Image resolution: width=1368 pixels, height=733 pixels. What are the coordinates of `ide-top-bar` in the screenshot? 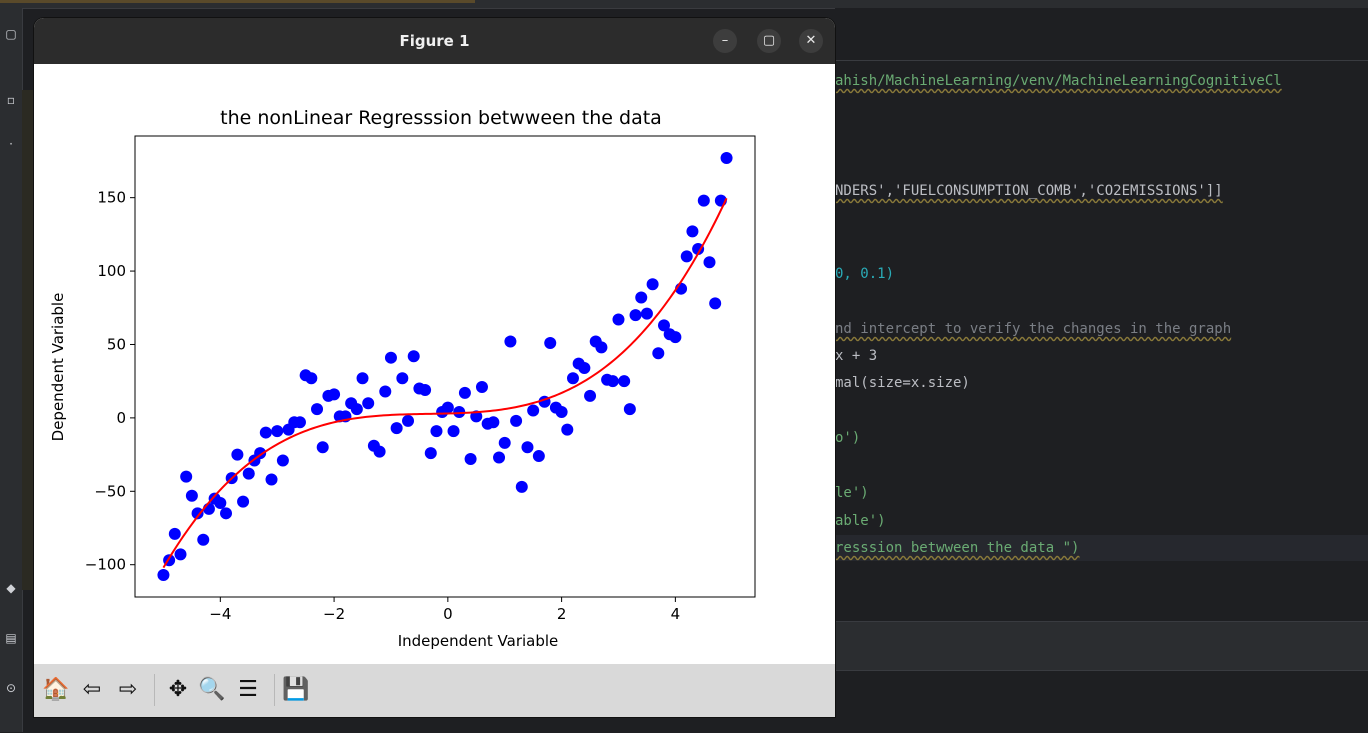 It's located at (684, 4).